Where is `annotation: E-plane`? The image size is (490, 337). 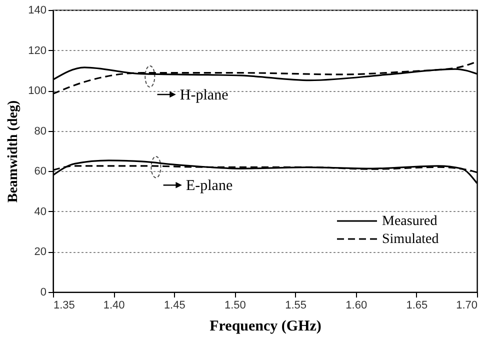
annotation: E-plane is located at coordinates (209, 186).